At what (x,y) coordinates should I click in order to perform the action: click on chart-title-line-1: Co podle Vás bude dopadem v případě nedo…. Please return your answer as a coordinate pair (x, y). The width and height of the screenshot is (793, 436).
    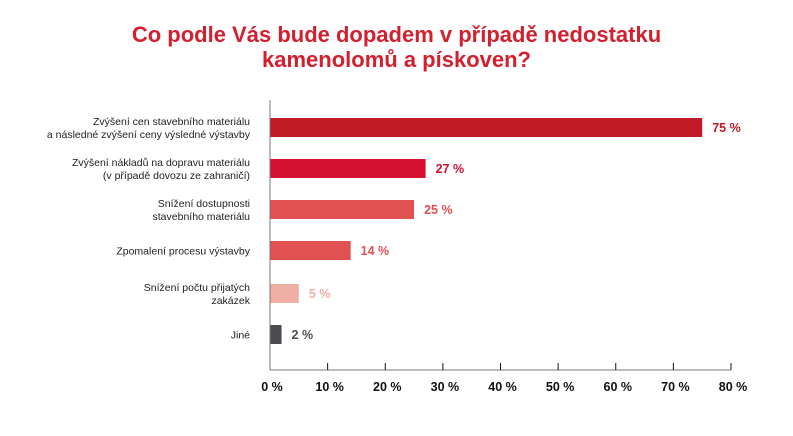
    Looking at the image, I should click on (396, 34).